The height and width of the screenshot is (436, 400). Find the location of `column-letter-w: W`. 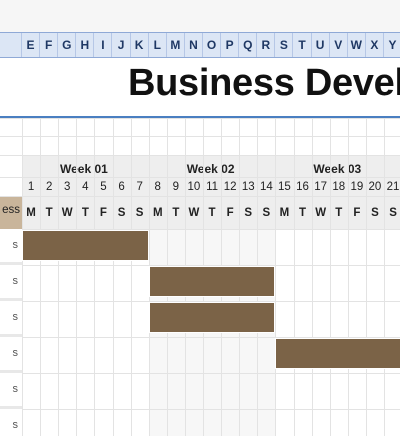

column-letter-w: W is located at coordinates (357, 45).